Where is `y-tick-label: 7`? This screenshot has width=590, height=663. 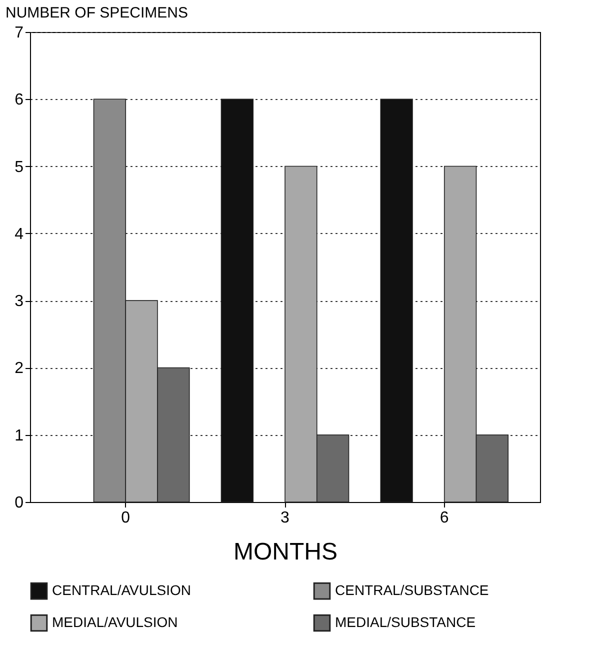
y-tick-label: 7 is located at coordinates (19, 33).